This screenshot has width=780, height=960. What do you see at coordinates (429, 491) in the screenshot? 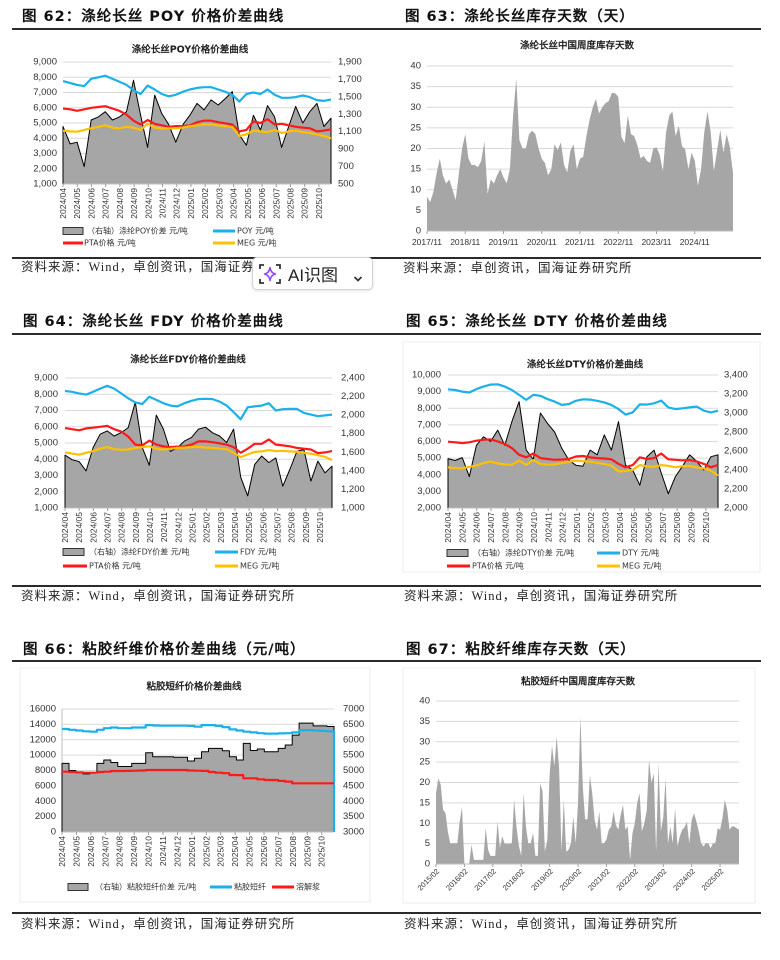
I see `y-left-tick-label: 3,000` at bounding box center [429, 491].